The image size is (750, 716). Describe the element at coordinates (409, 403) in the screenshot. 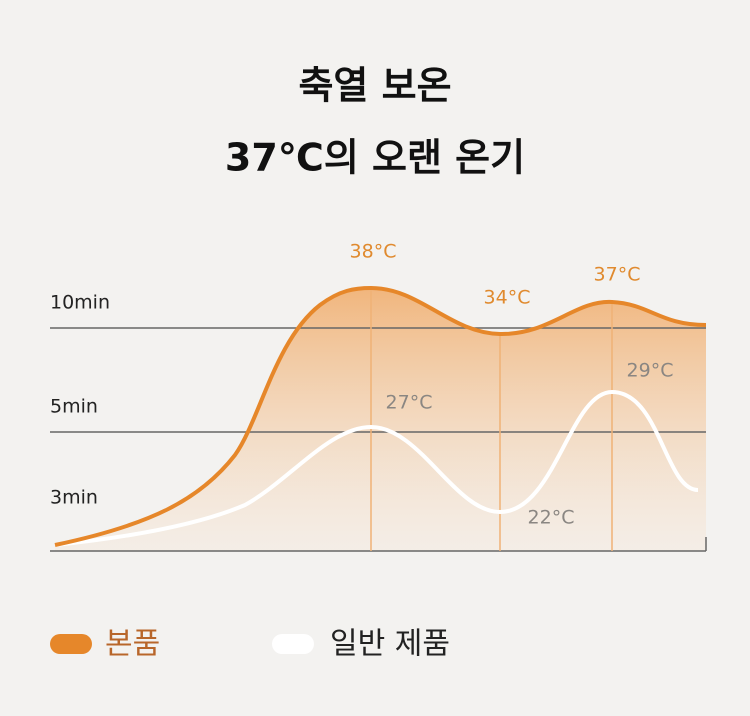

I see `annotation: 27°C` at that location.